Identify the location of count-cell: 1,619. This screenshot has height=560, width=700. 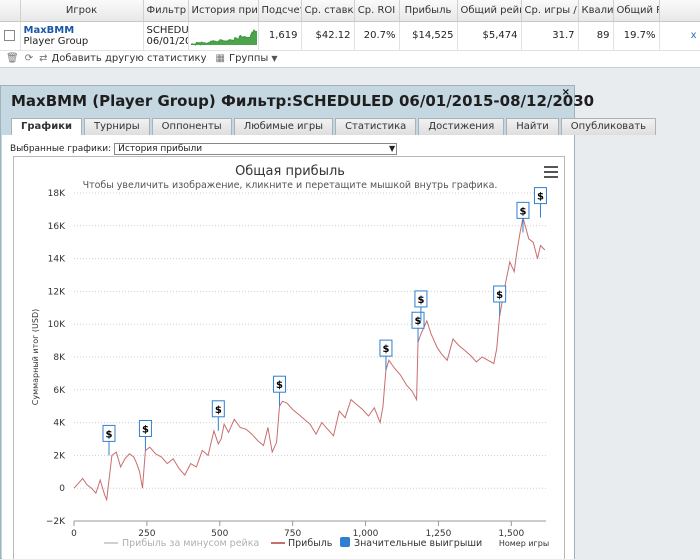
(280, 36).